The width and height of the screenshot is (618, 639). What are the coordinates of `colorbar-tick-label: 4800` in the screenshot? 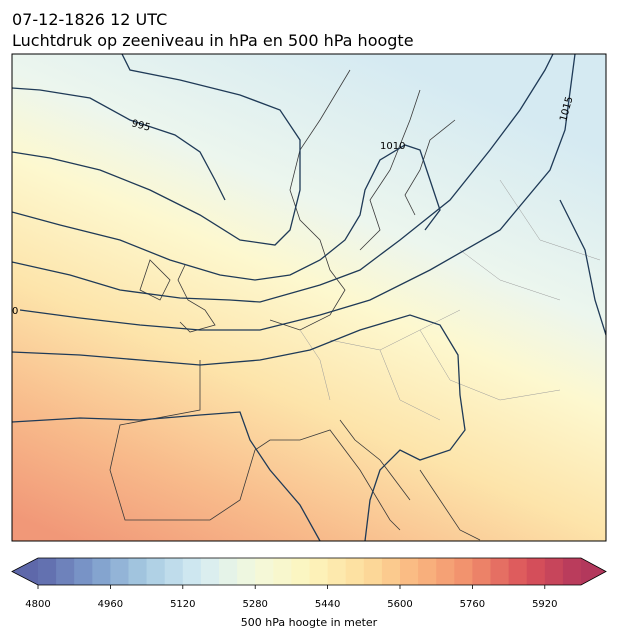 It's located at (37, 604).